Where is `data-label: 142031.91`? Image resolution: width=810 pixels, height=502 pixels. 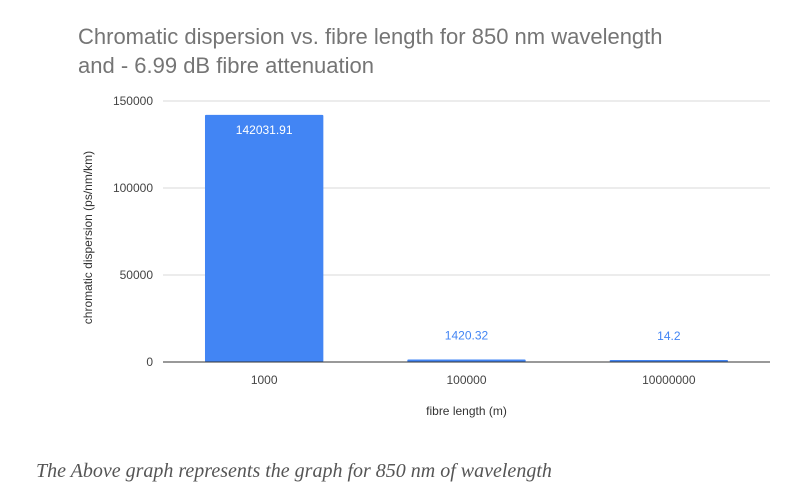
data-label: 142031.91 is located at coordinates (264, 130).